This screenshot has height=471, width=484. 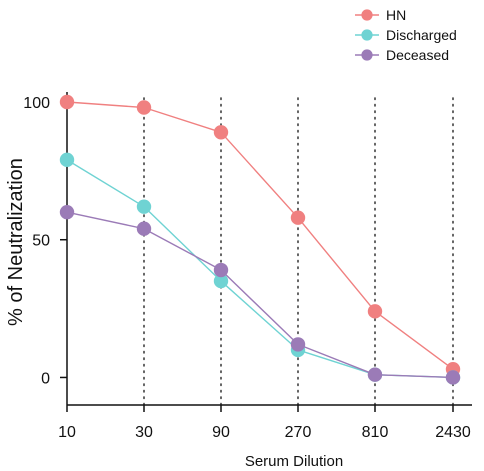 I want to click on legend-marker-discharged, so click(x=367, y=35).